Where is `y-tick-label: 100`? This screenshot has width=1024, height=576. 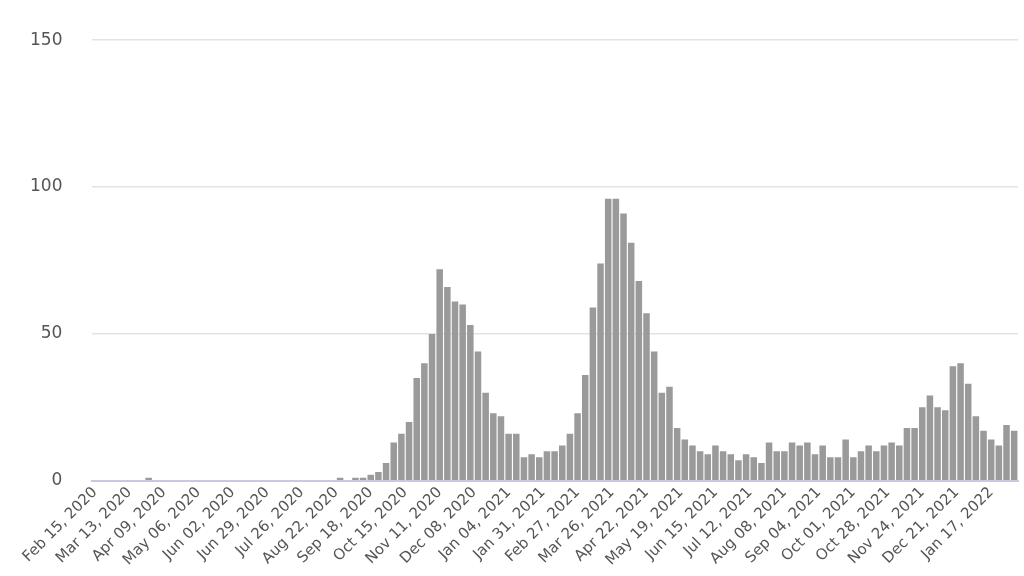
y-tick-label: 100 is located at coordinates (46, 185).